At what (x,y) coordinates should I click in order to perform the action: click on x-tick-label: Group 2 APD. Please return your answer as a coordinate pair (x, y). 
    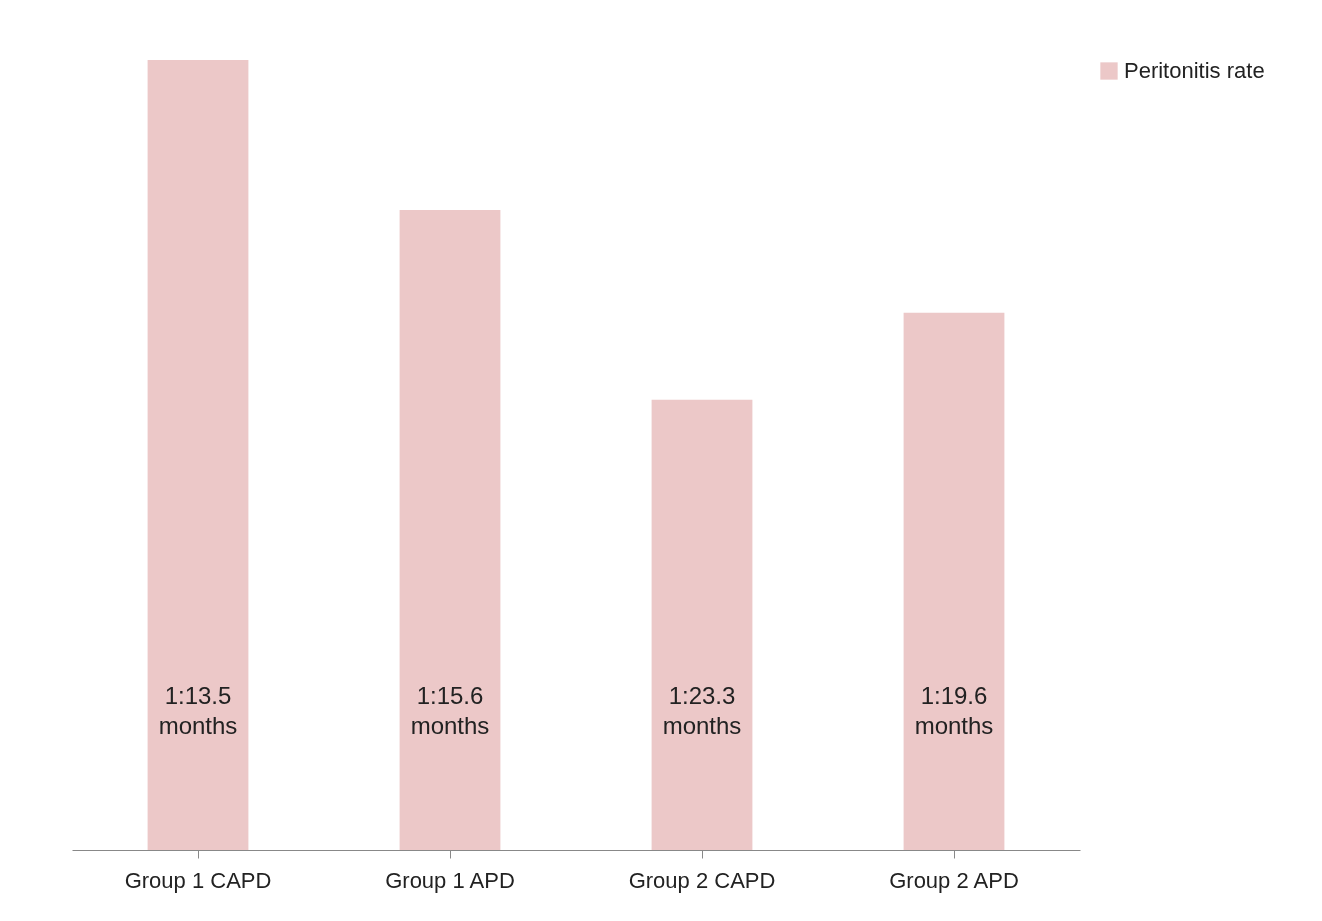
    Looking at the image, I should click on (954, 880).